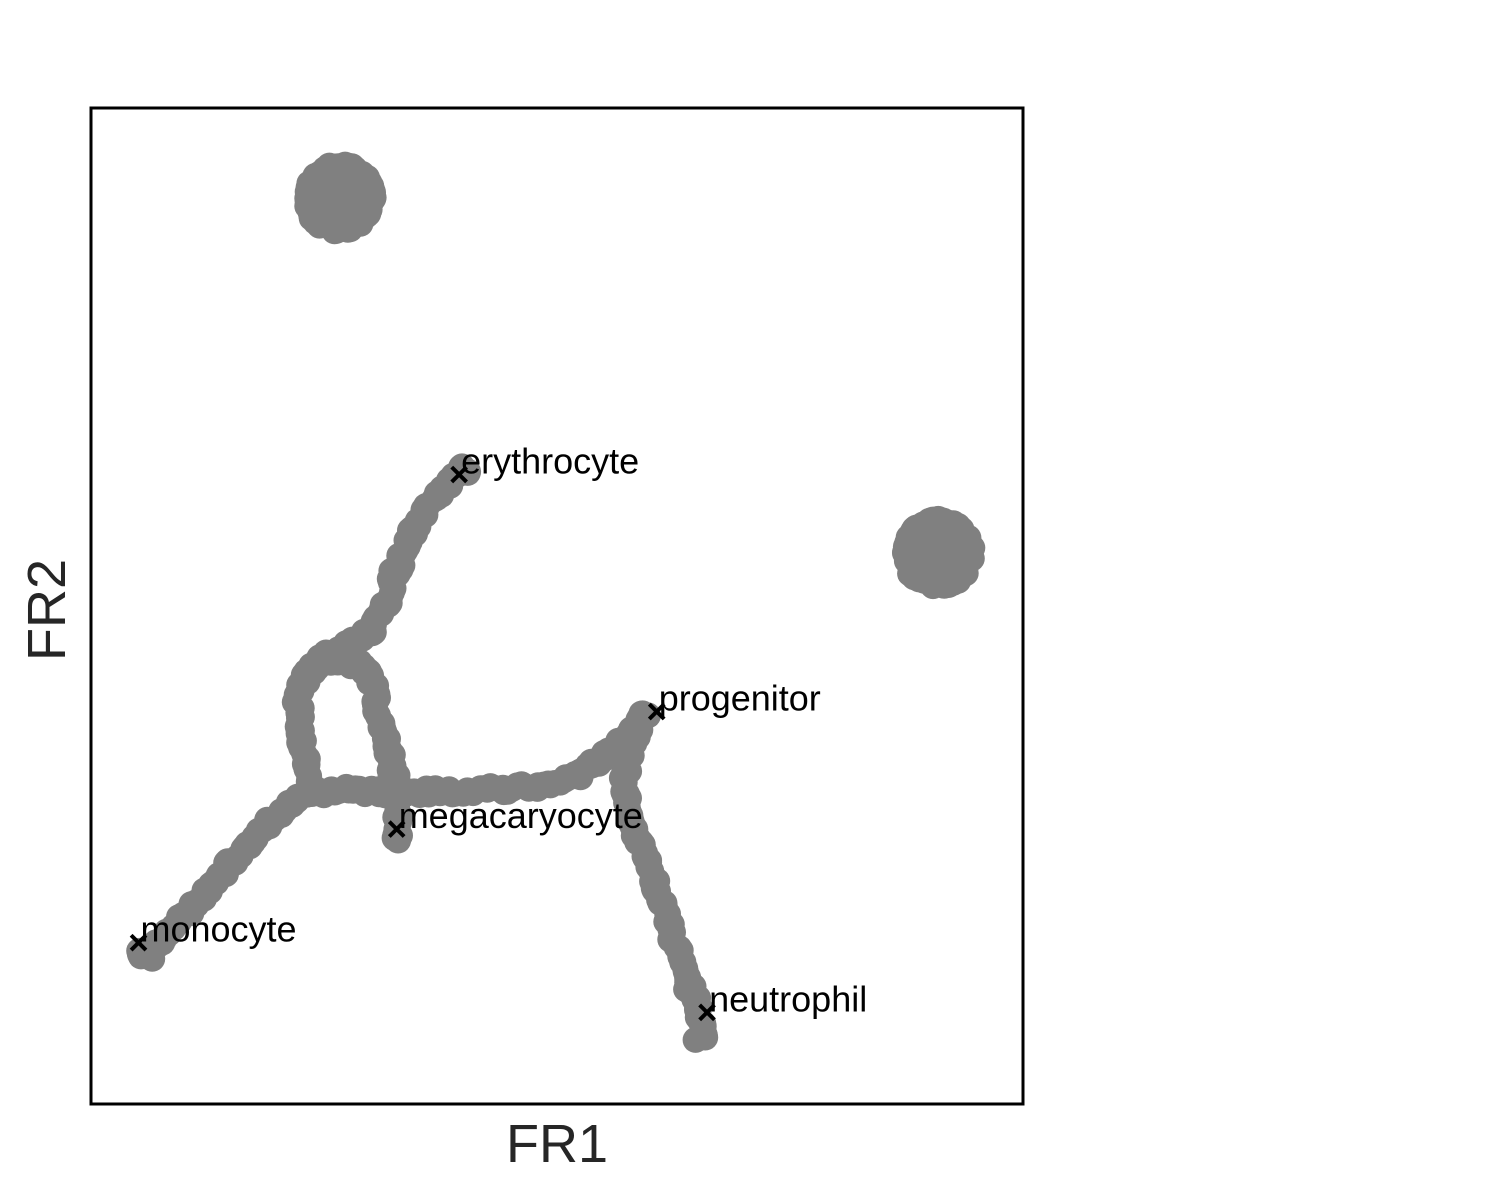  I want to click on trajectory-2-point, so click(152, 958).